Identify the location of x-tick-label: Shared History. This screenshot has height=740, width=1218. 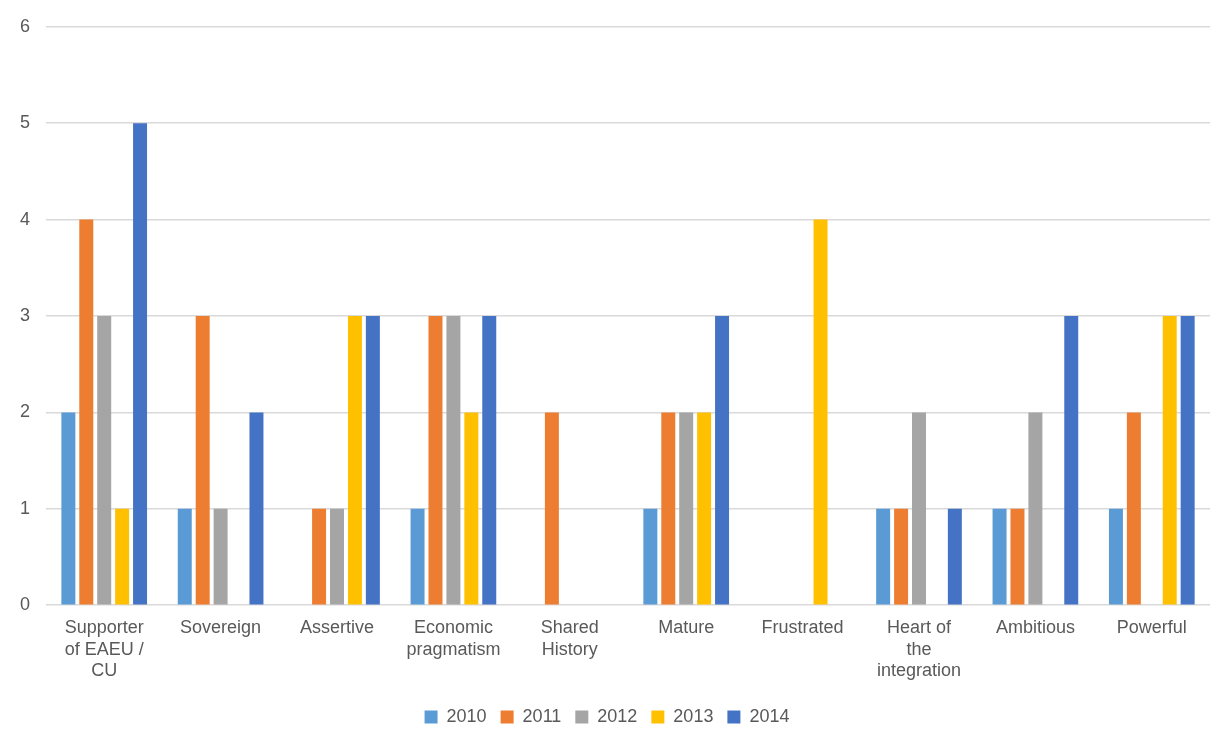
(569, 637).